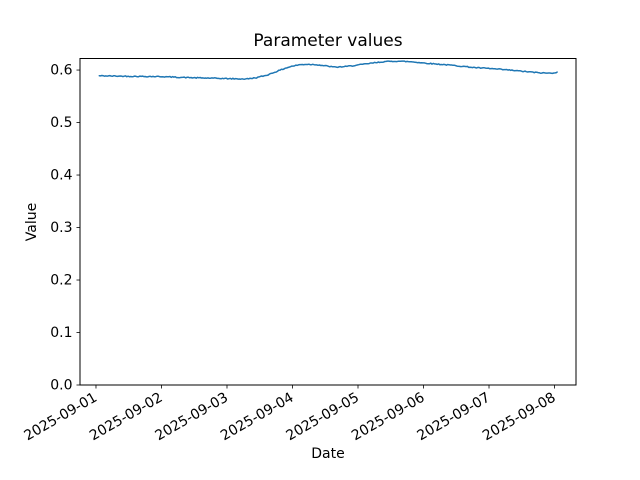 The image size is (640, 480). What do you see at coordinates (323, 417) in the screenshot?
I see `x-tick-label: 2025-09-05` at bounding box center [323, 417].